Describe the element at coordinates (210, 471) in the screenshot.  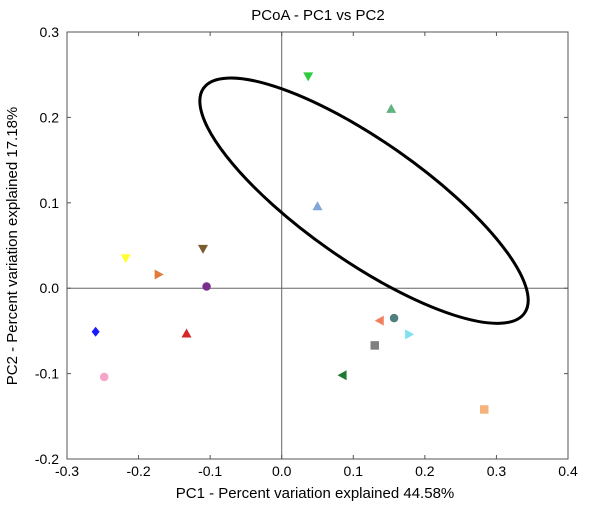
I see `x-tick-label: -0.1` at that location.